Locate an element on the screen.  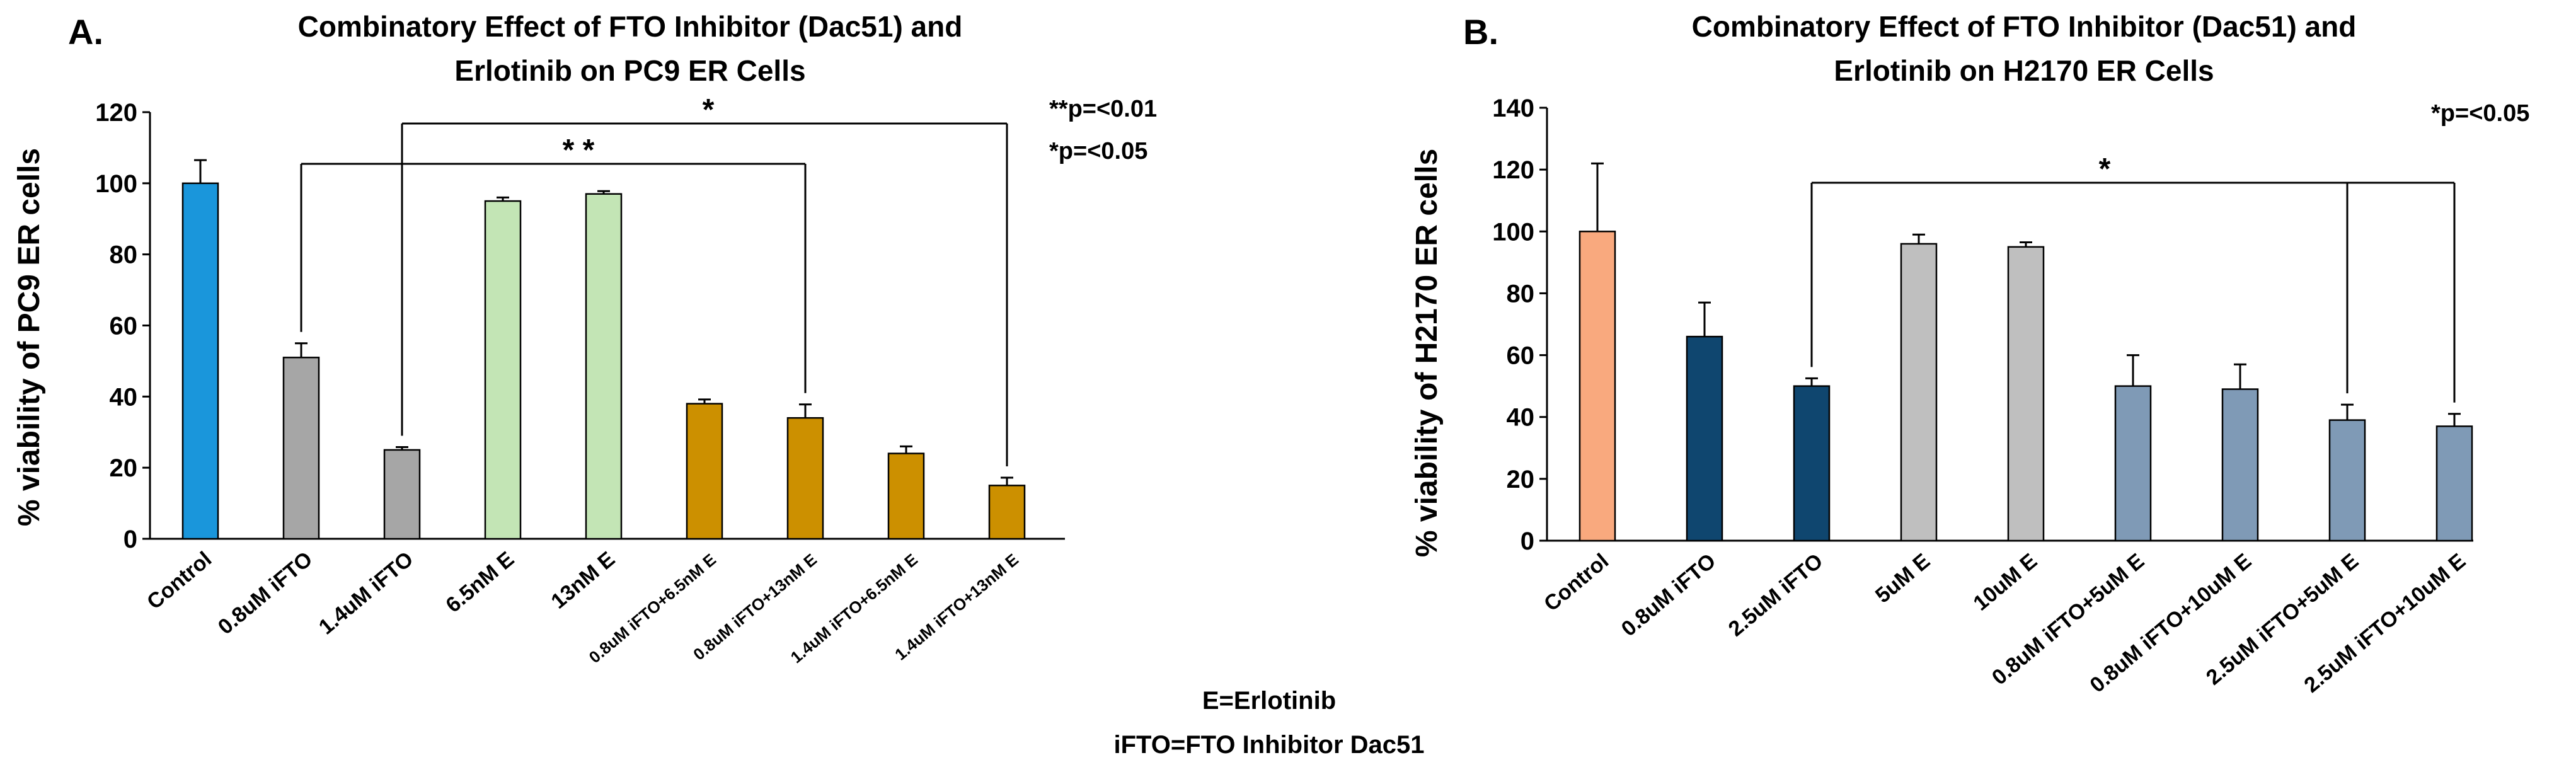
panel-b-y-tick-label: 20 is located at coordinates (1521, 479).